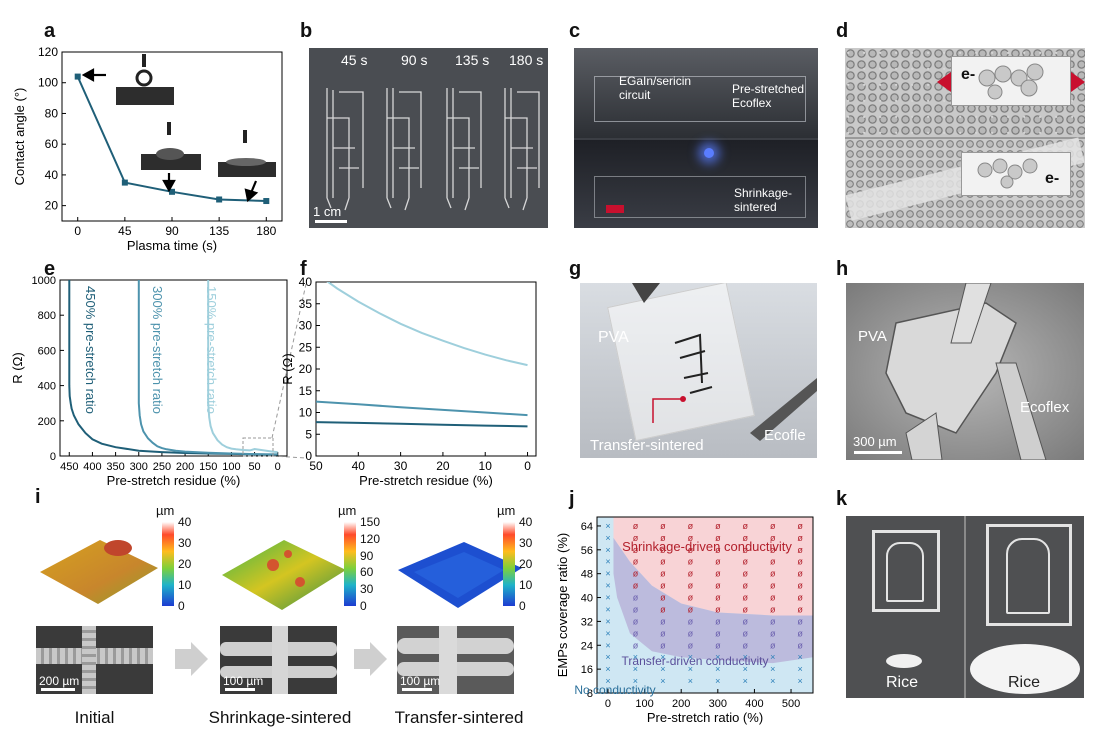 The height and width of the screenshot is (733, 1101). I want to click on panel-letter-a: a, so click(50, 31).